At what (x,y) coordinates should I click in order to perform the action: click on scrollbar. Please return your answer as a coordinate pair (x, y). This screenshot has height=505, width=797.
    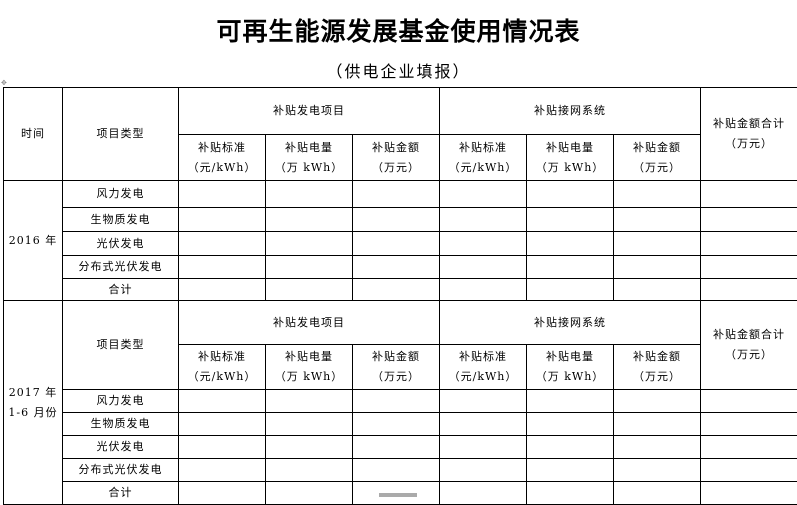
    Looking at the image, I should click on (398, 495).